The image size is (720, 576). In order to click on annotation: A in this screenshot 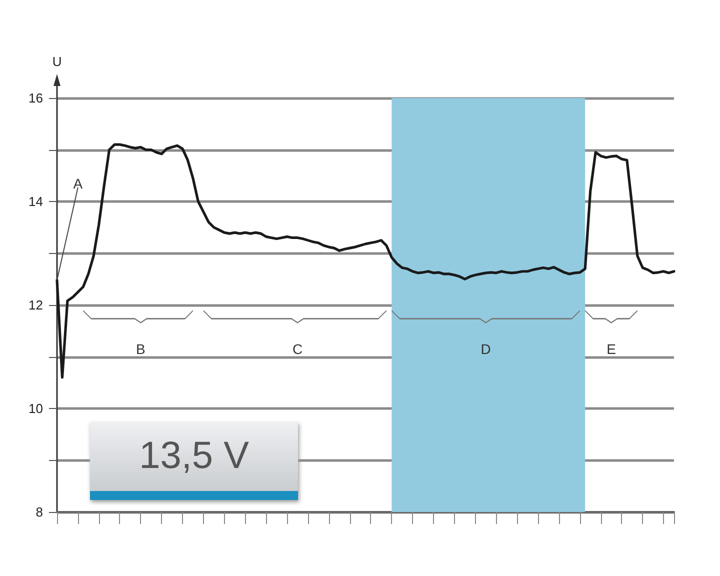, I will do `click(78, 183)`.